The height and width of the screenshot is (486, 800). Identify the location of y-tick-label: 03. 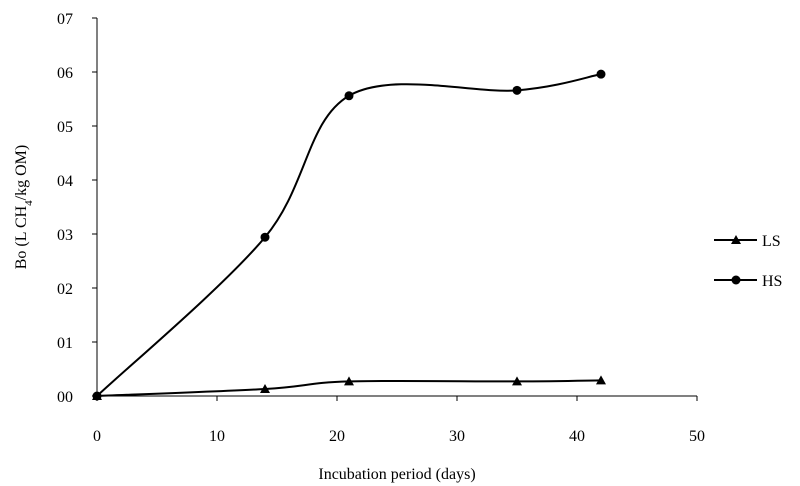
(65, 235).